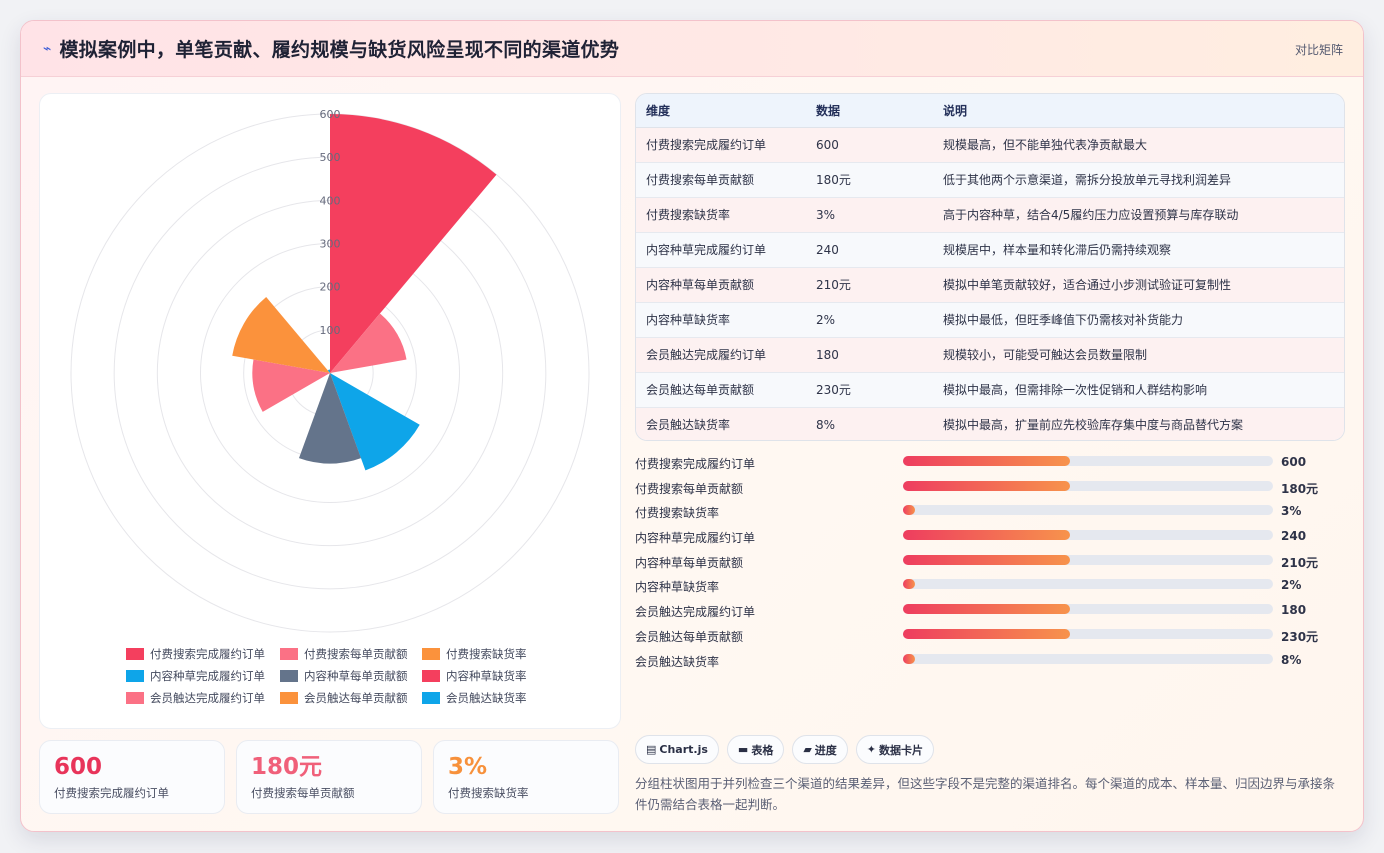 This screenshot has height=853, width=1384. I want to click on table-cell: 付费搜索完成履约订单, so click(721, 145).